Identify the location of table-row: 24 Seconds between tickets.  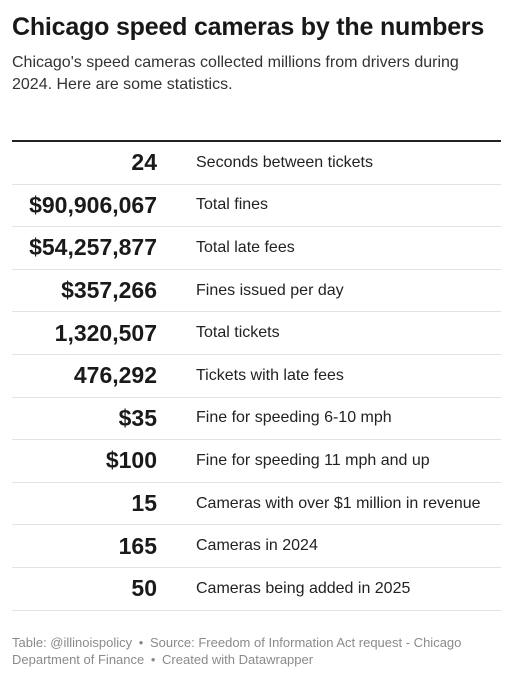
(256, 163).